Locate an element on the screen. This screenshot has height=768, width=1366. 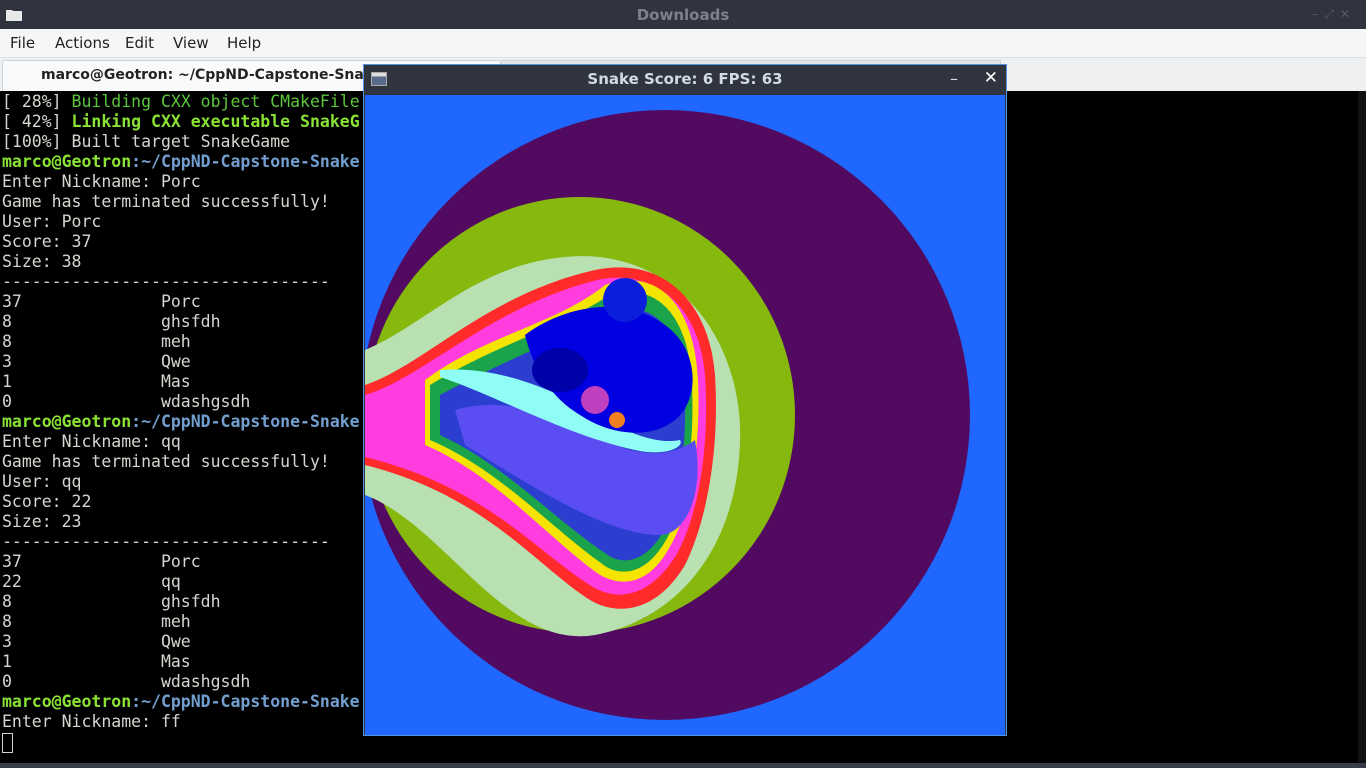
tab-terminal-1: marco@Geotron: ~/CppND-Capstone-Snake-G is located at coordinates (251, 76).